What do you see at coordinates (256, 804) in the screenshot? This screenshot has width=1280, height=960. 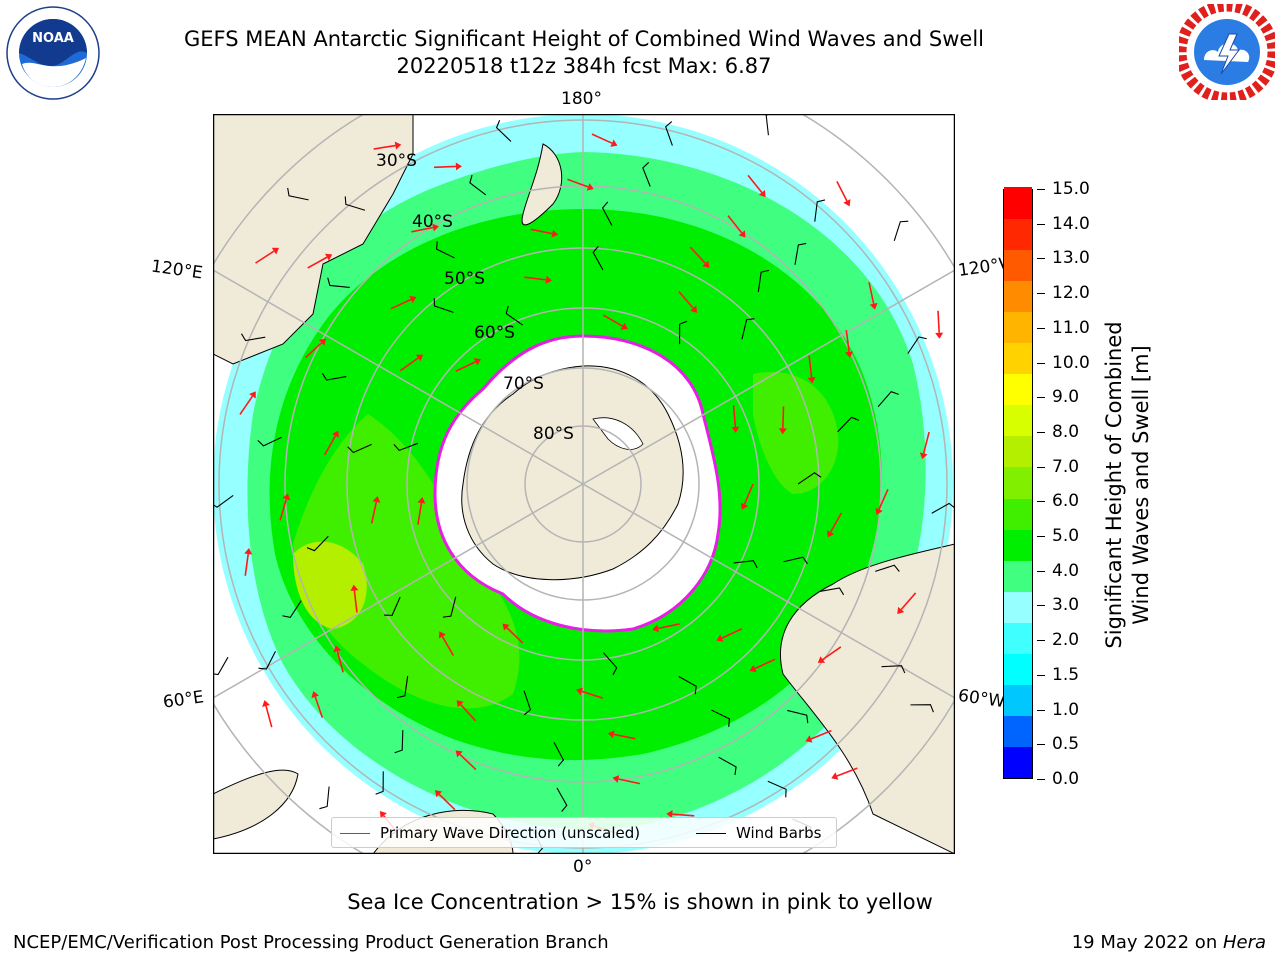 I see `madagascar-land` at bounding box center [256, 804].